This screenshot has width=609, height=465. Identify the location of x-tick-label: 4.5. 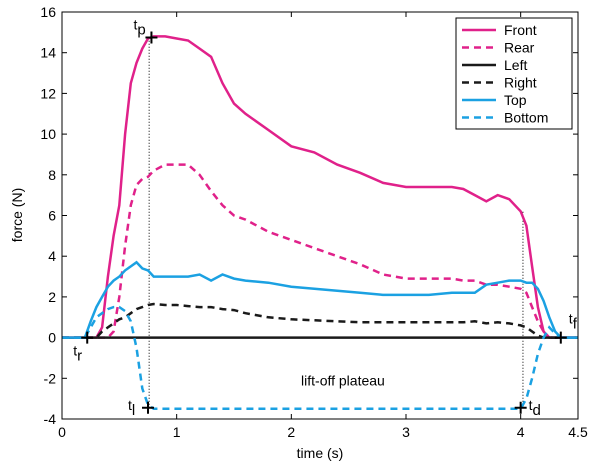
(578, 432).